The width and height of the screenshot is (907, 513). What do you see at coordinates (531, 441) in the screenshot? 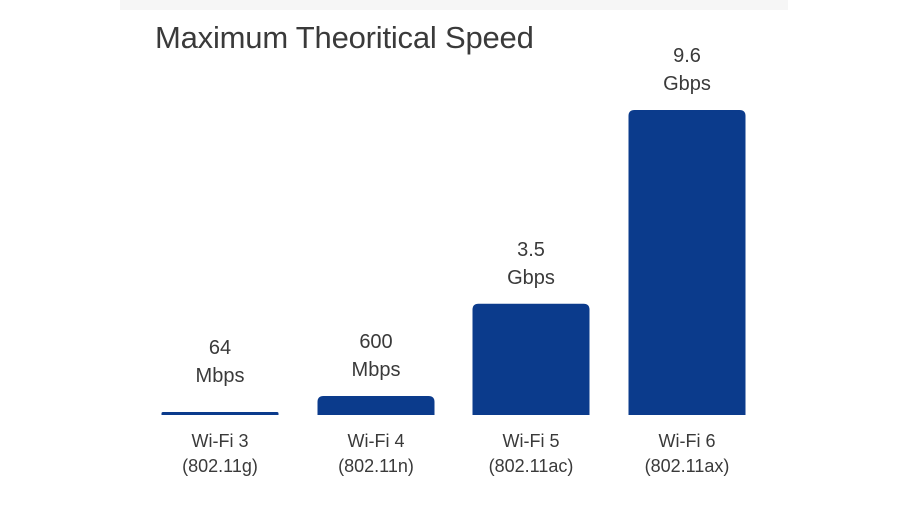
I see `category-label-3: Wi-Fi 5` at bounding box center [531, 441].